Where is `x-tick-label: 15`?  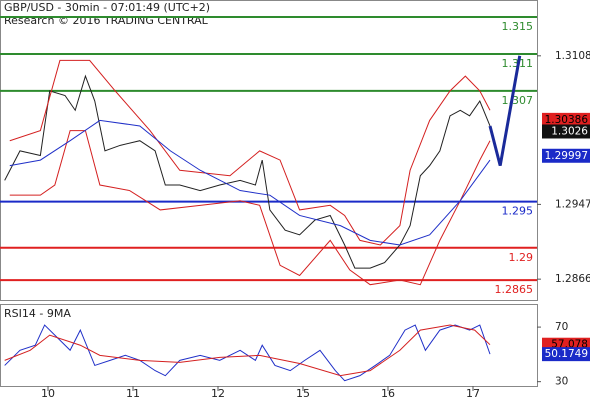 x-tick-label: 15 is located at coordinates (303, 393).